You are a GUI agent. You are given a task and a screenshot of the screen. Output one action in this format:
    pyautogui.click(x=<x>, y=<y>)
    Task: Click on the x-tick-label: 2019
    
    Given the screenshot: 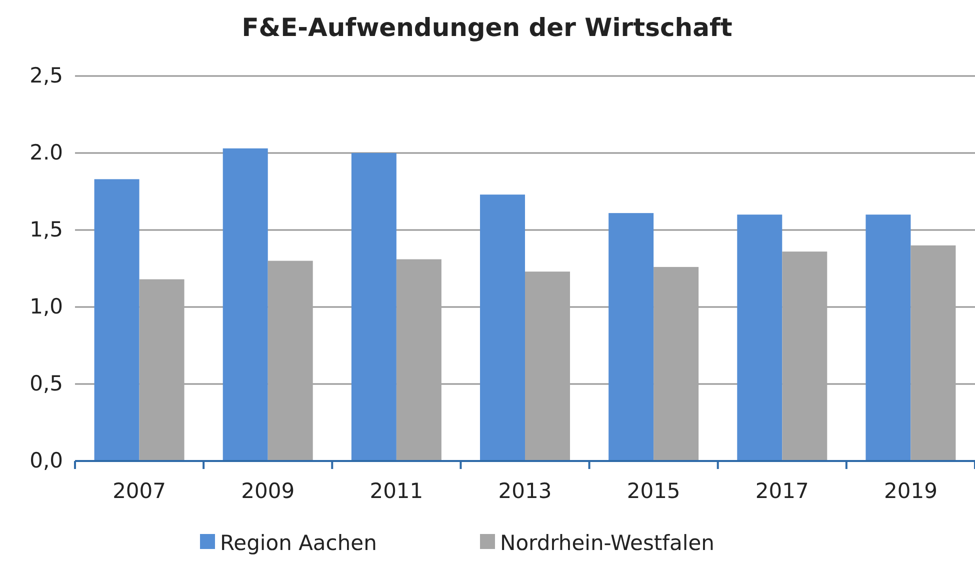 What is the action you would take?
    pyautogui.click(x=911, y=490)
    